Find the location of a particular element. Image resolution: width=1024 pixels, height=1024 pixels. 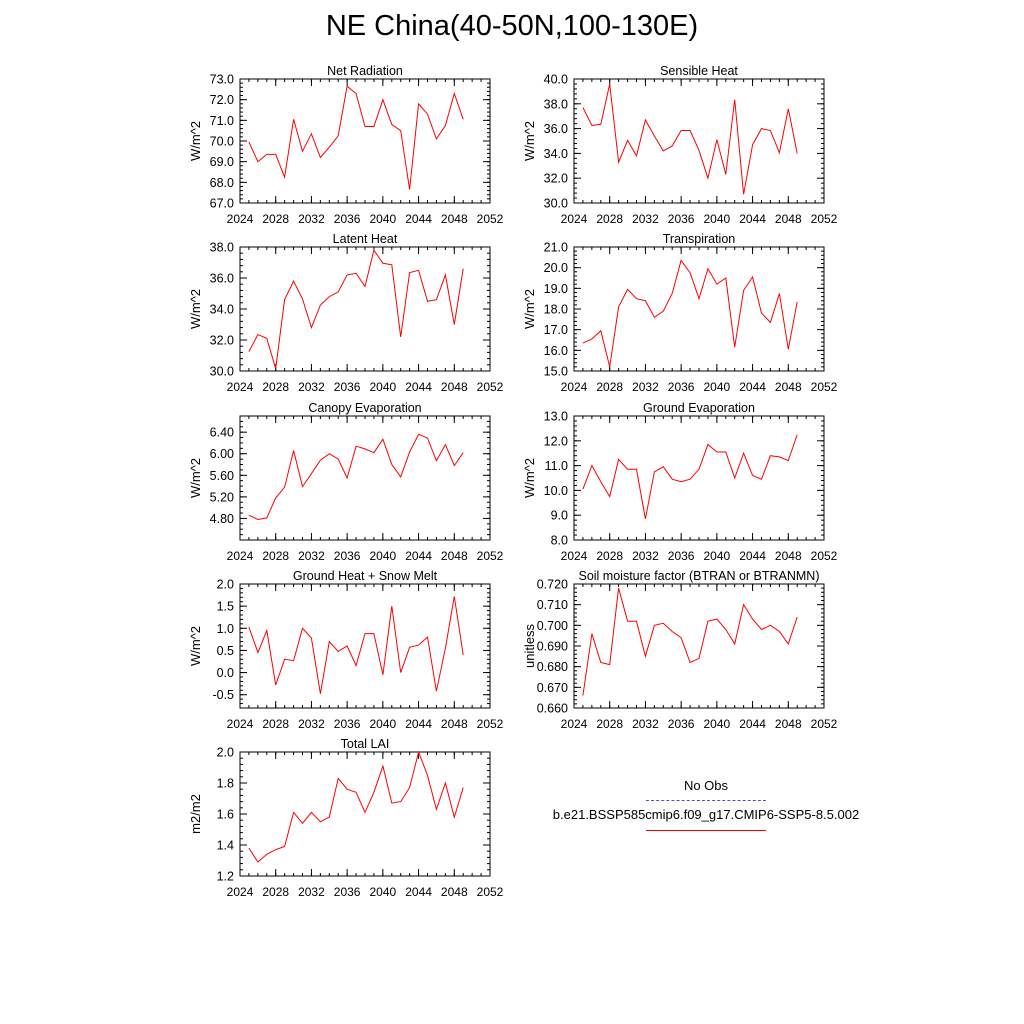

x-tick-label: 2036 is located at coordinates (681, 387).